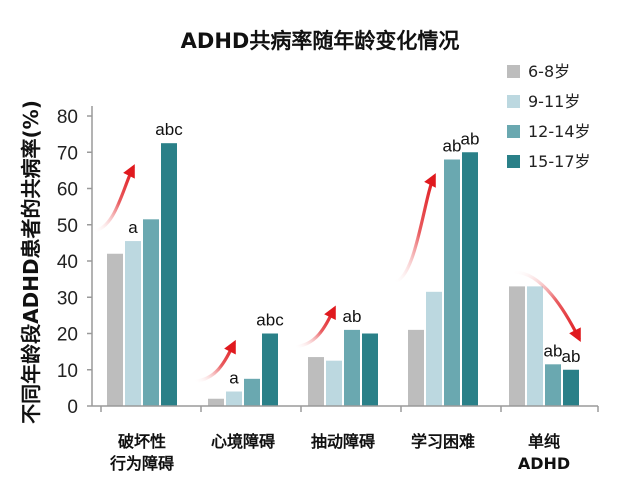  I want to click on x-tick-label: 抽动障碍, so click(343, 441).